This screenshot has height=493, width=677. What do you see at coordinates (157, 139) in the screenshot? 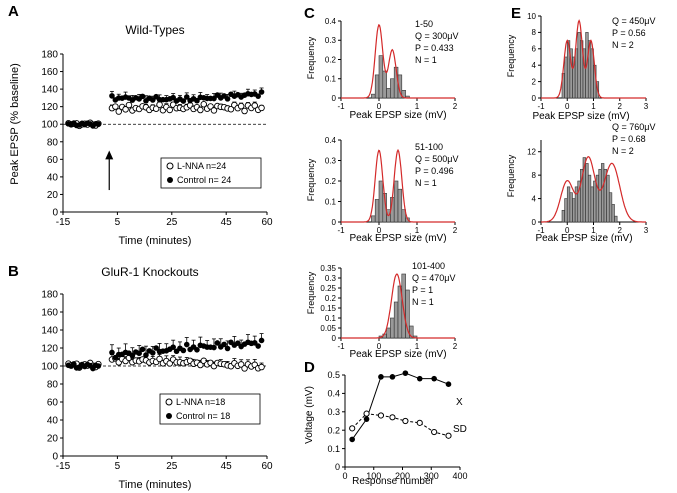
I see `panel-a-plot: -15 5 25 45 60 0 20 40 60 80 100 120 140 160 180` at bounding box center [157, 139].